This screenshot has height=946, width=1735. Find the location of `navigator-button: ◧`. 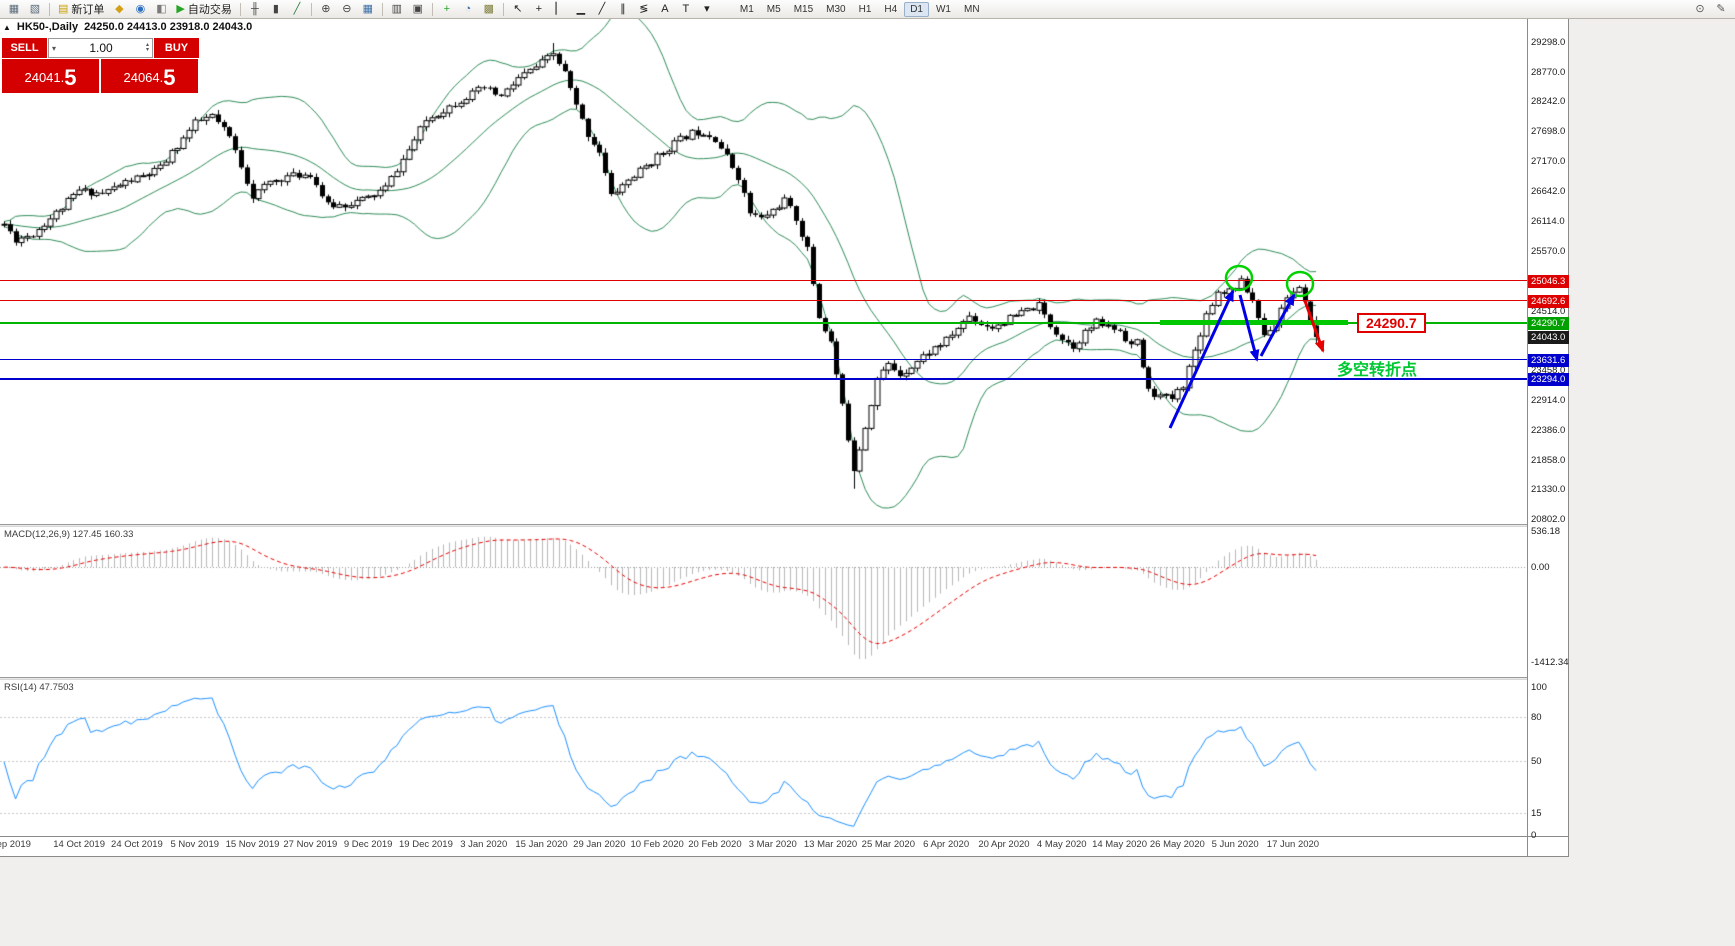

navigator-button: ◧ is located at coordinates (161, 9).